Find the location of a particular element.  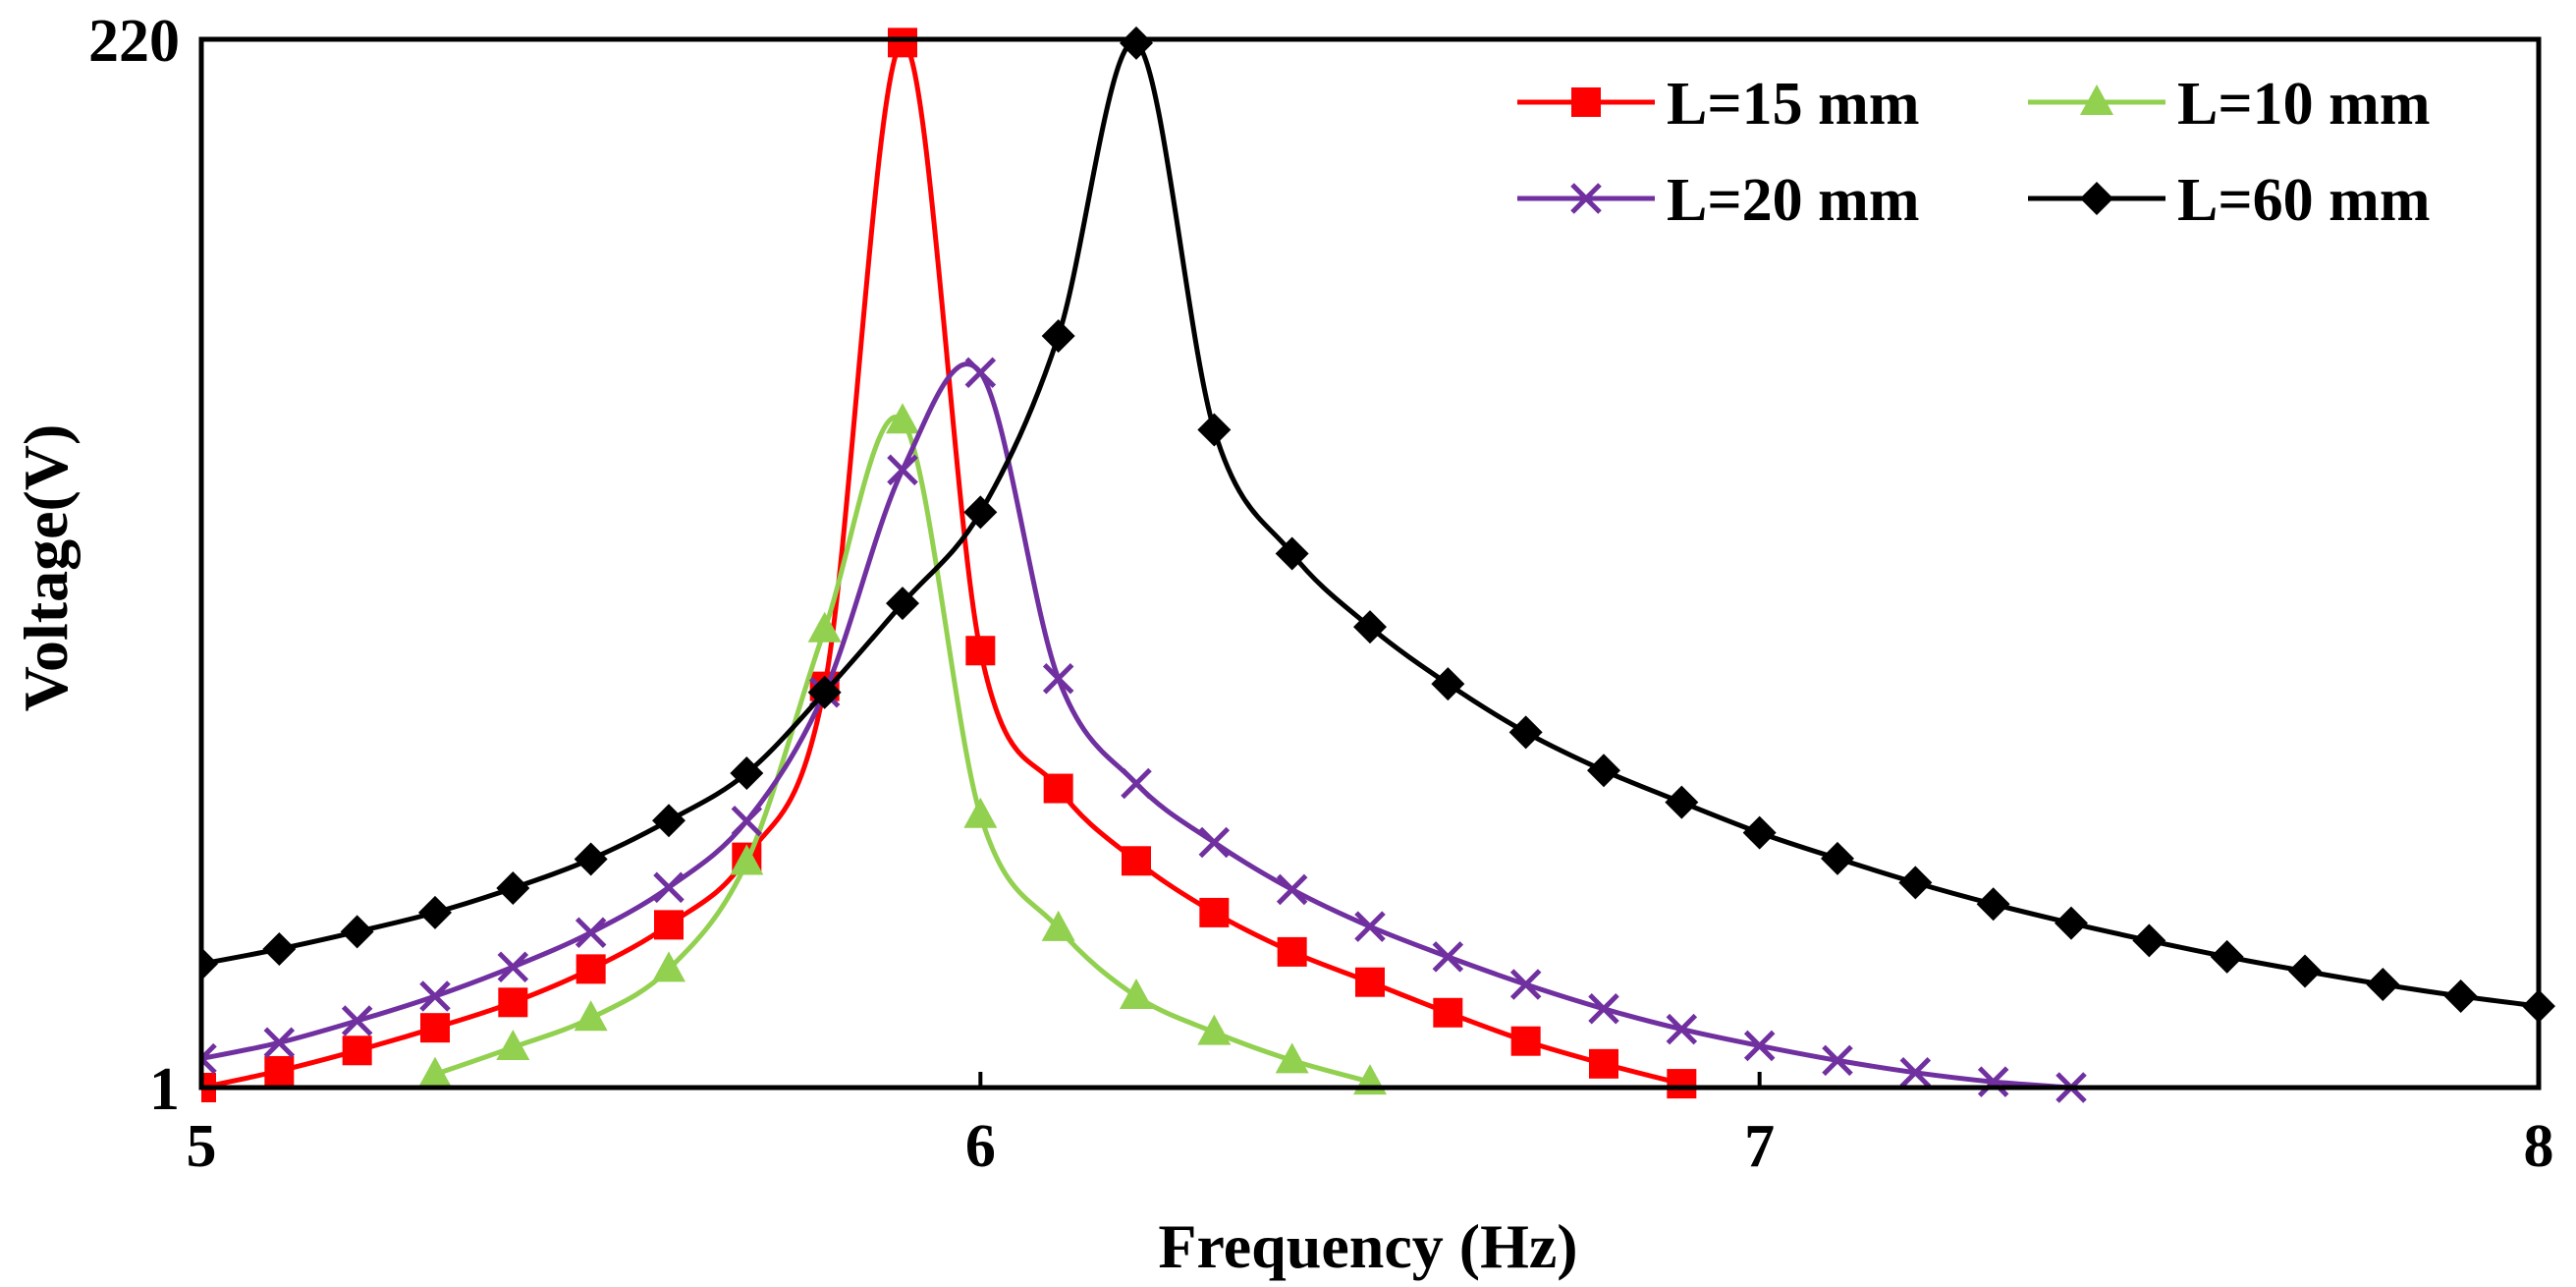

legend-marker-l-60-mm is located at coordinates (2097, 198).